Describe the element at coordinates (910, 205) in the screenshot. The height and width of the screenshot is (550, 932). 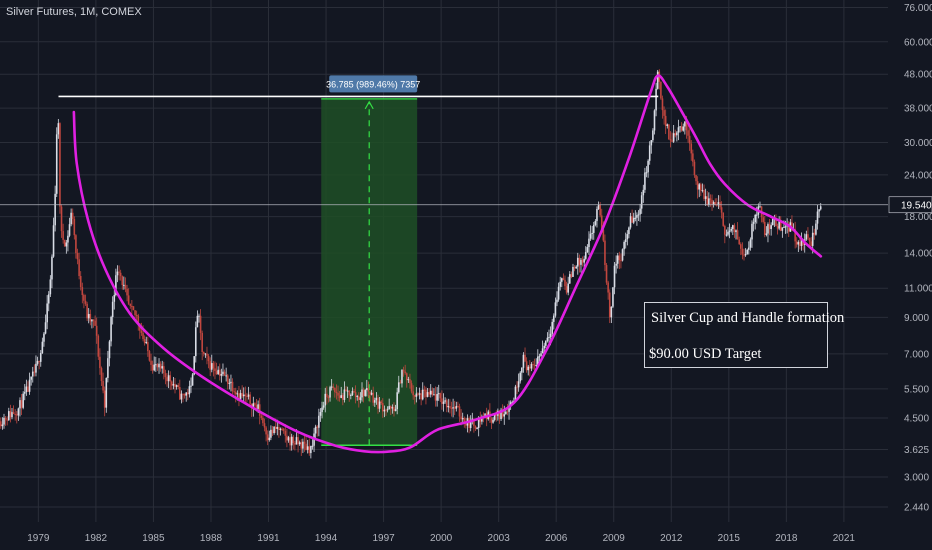
I see `last-price-tag` at that location.